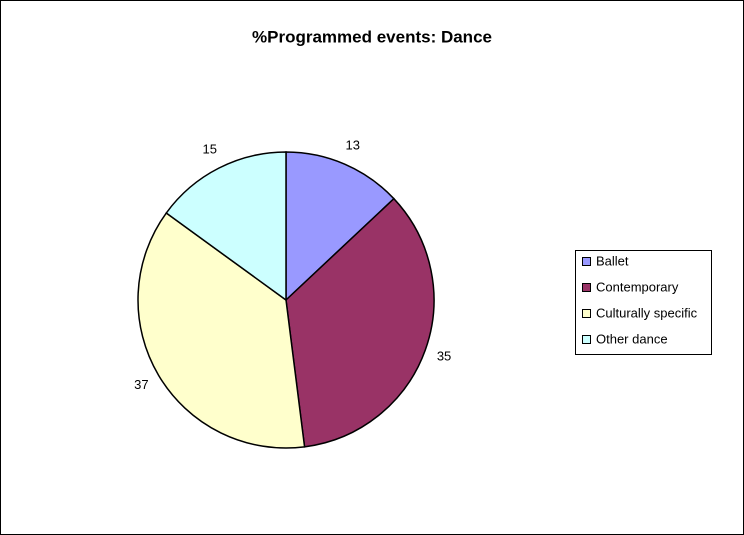  What do you see at coordinates (444, 355) in the screenshot?
I see `data-label: 35` at bounding box center [444, 355].